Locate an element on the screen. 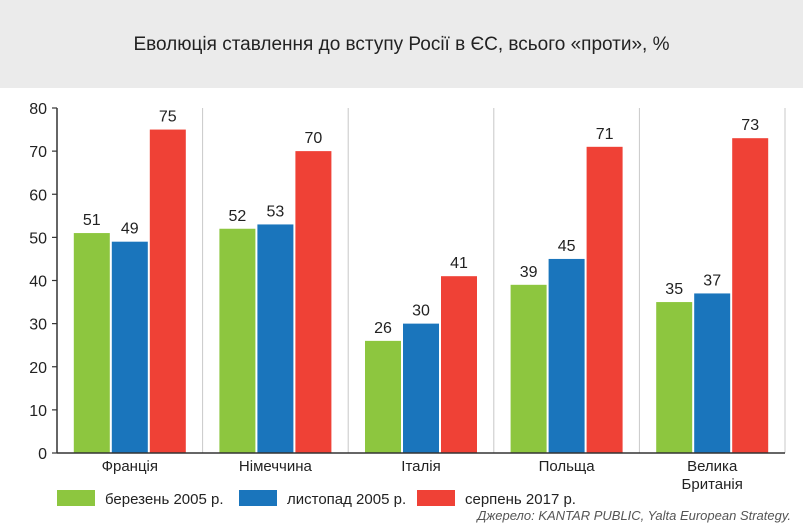  y-tick-label: 40 is located at coordinates (38, 282).